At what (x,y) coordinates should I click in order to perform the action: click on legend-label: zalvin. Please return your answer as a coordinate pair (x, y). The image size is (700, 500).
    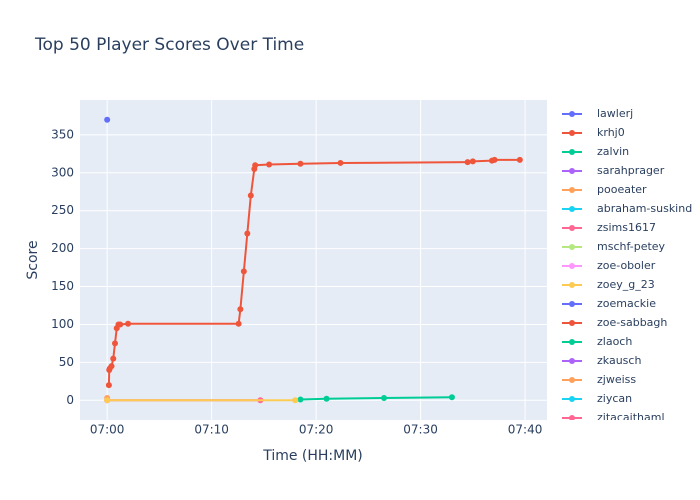
    Looking at the image, I should click on (613, 151).